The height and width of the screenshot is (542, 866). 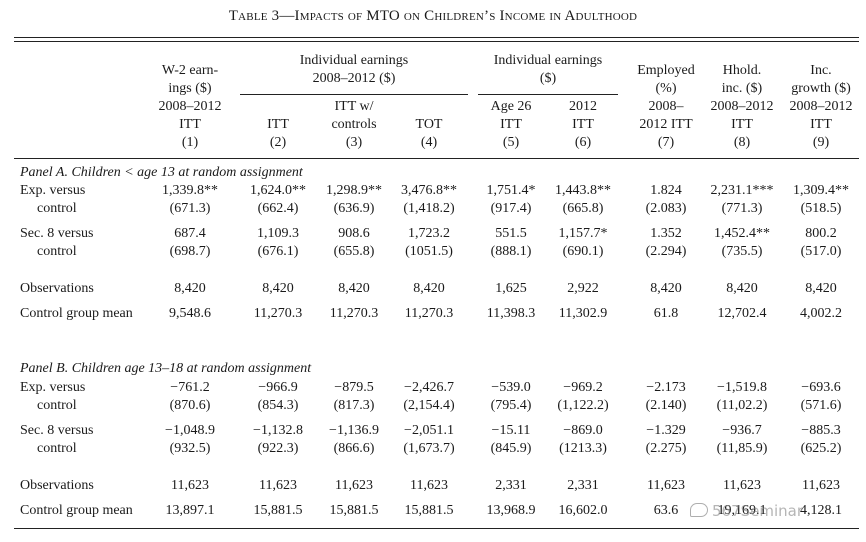 I want to click on cell-sec8-se-col4: (1051.5), so click(x=429, y=251).